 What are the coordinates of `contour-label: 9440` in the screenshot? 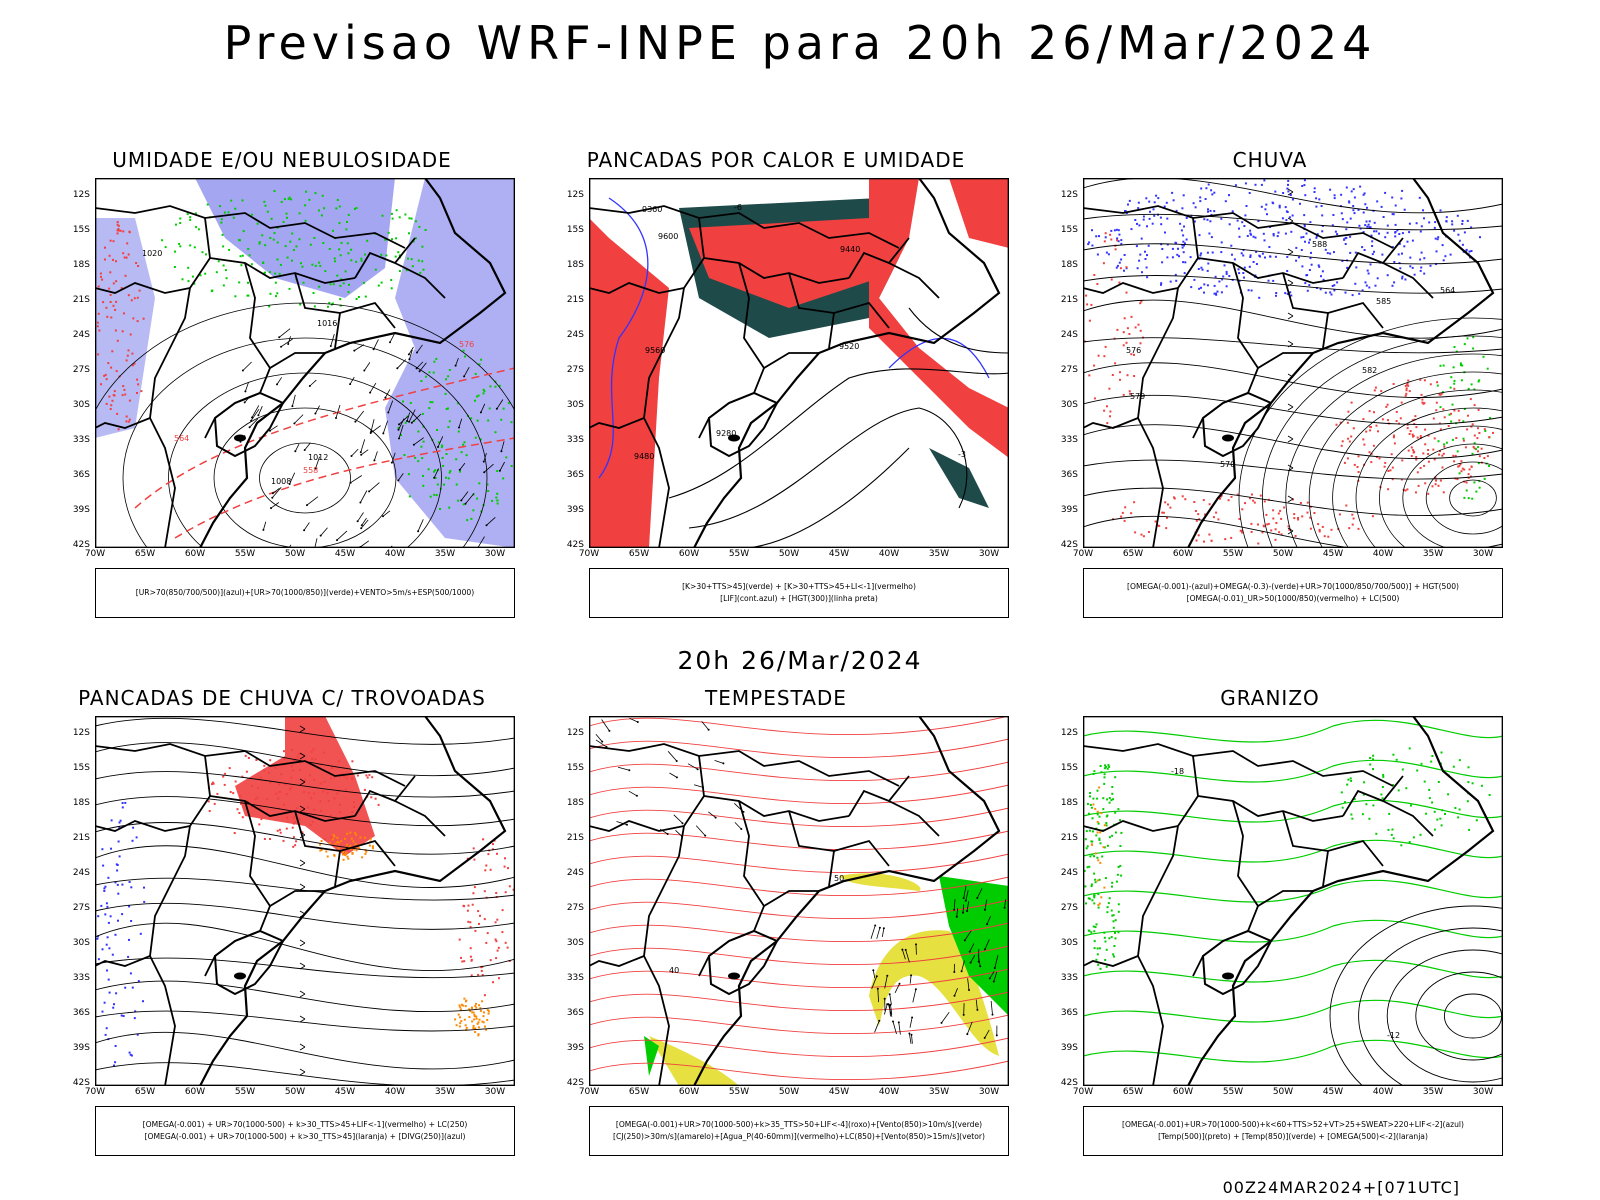 It's located at (850, 249).